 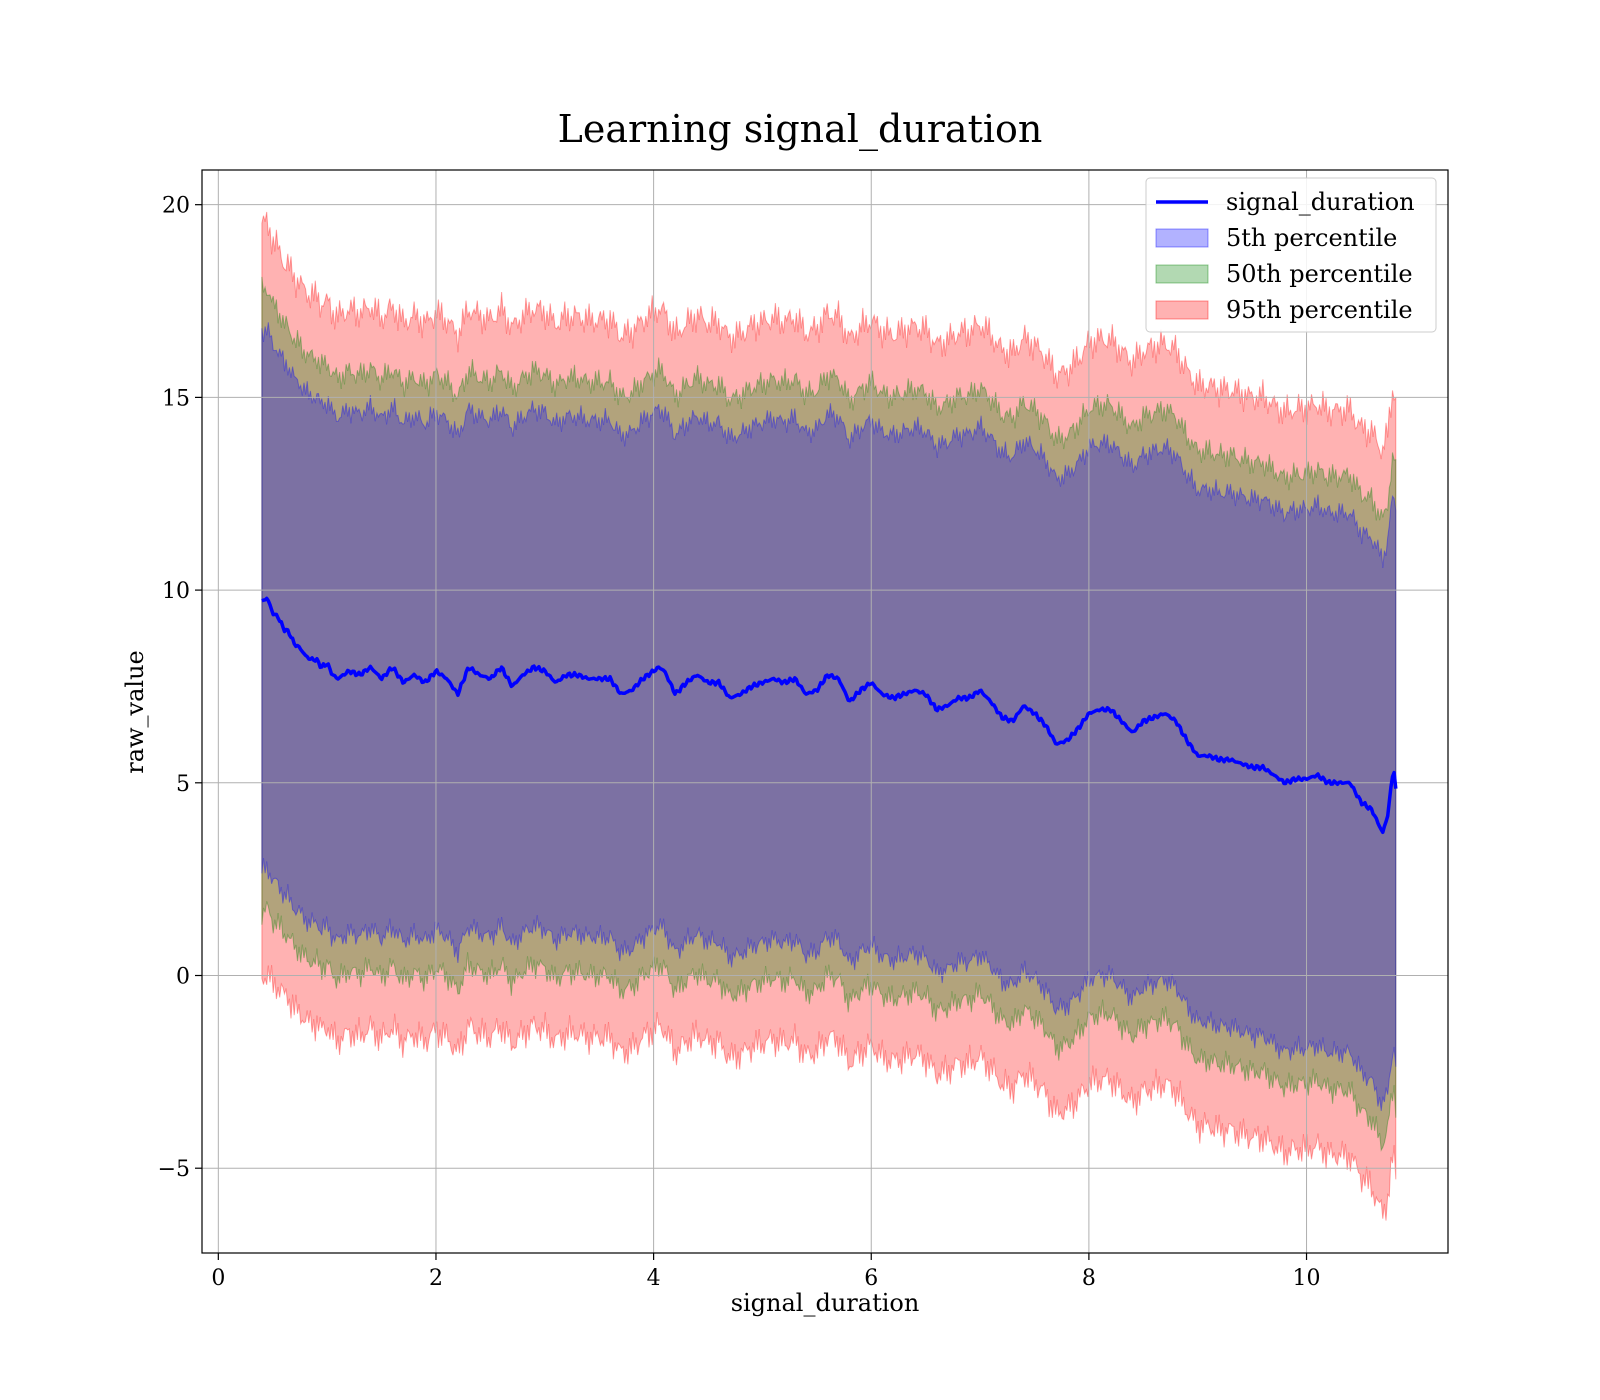 I want to click on y-tick-label: 5, so click(x=183, y=784).